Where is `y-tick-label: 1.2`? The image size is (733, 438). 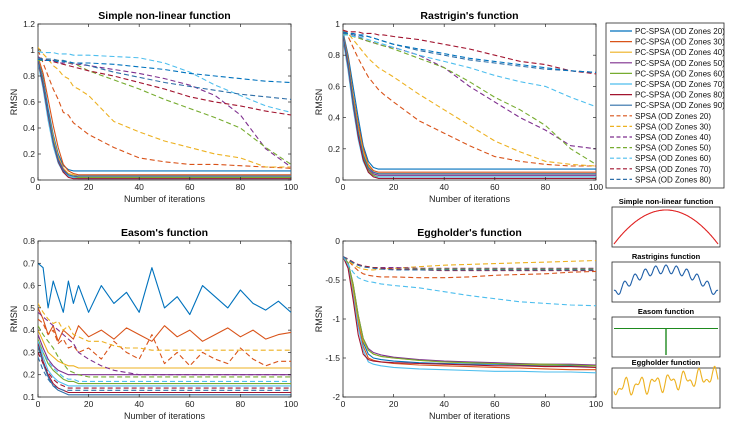 y-tick-label: 1.2 is located at coordinates (29, 24).